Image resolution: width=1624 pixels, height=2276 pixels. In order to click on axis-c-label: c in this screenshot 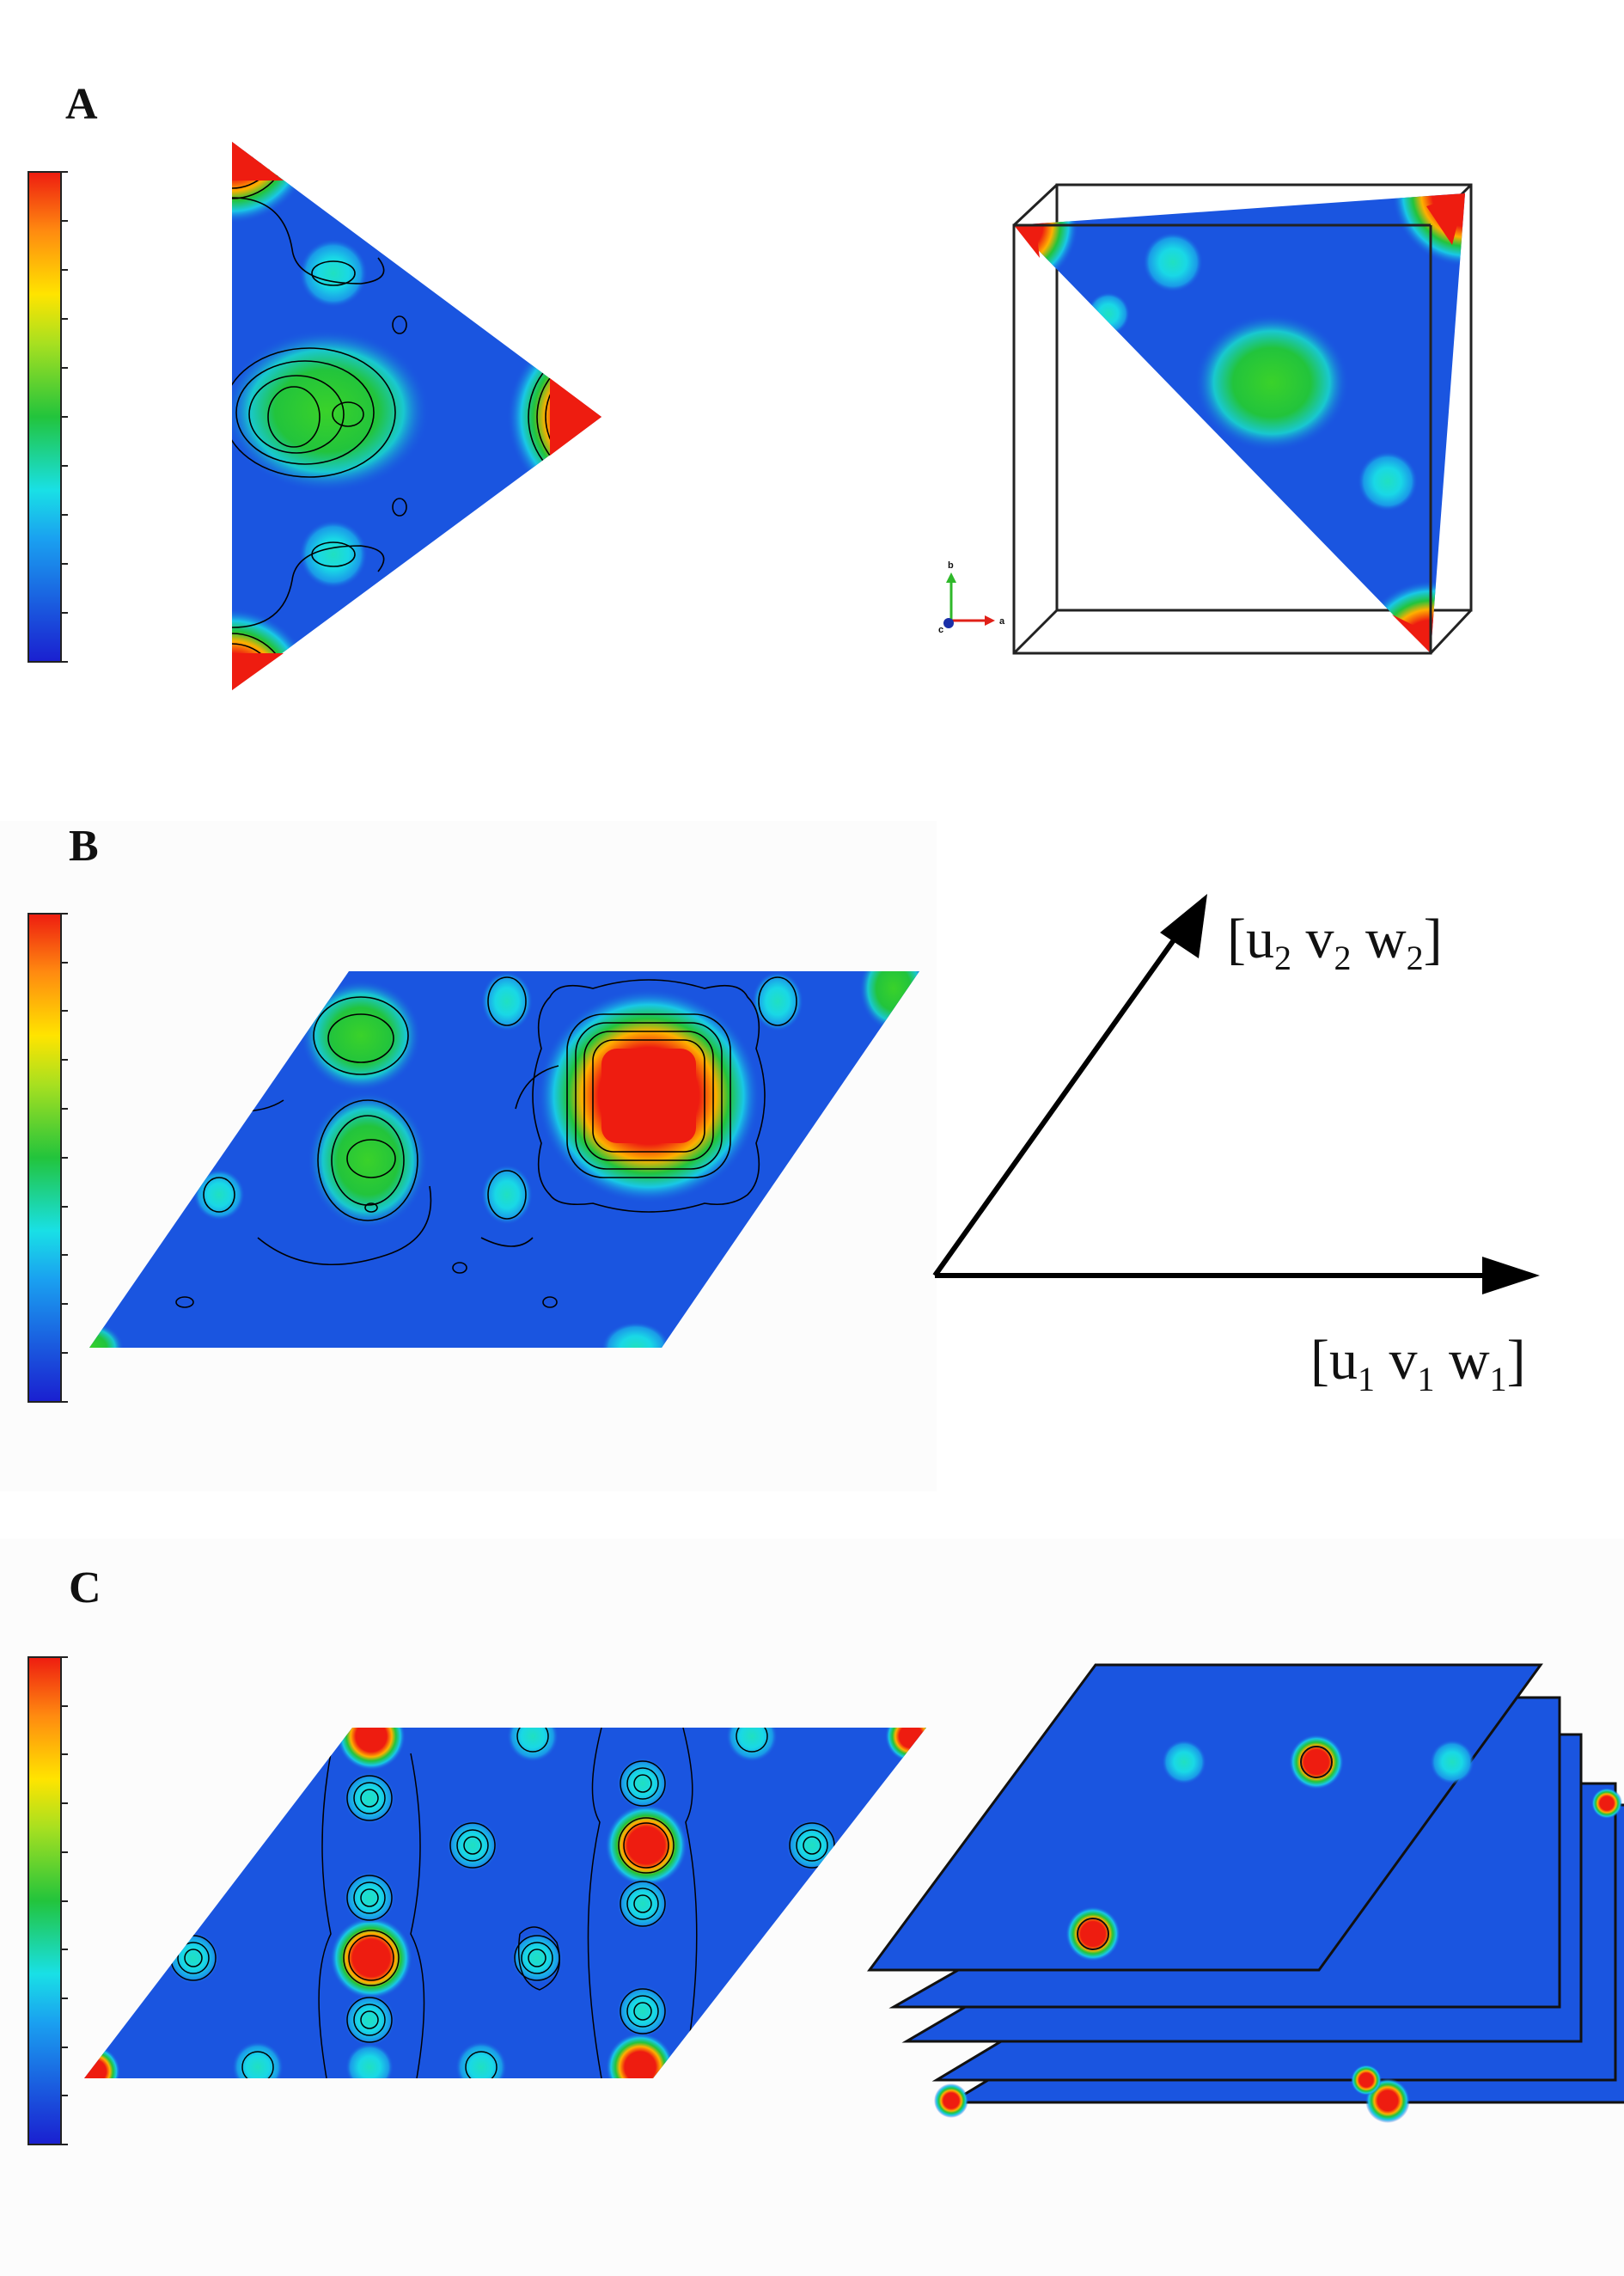, I will do `click(940, 630)`.